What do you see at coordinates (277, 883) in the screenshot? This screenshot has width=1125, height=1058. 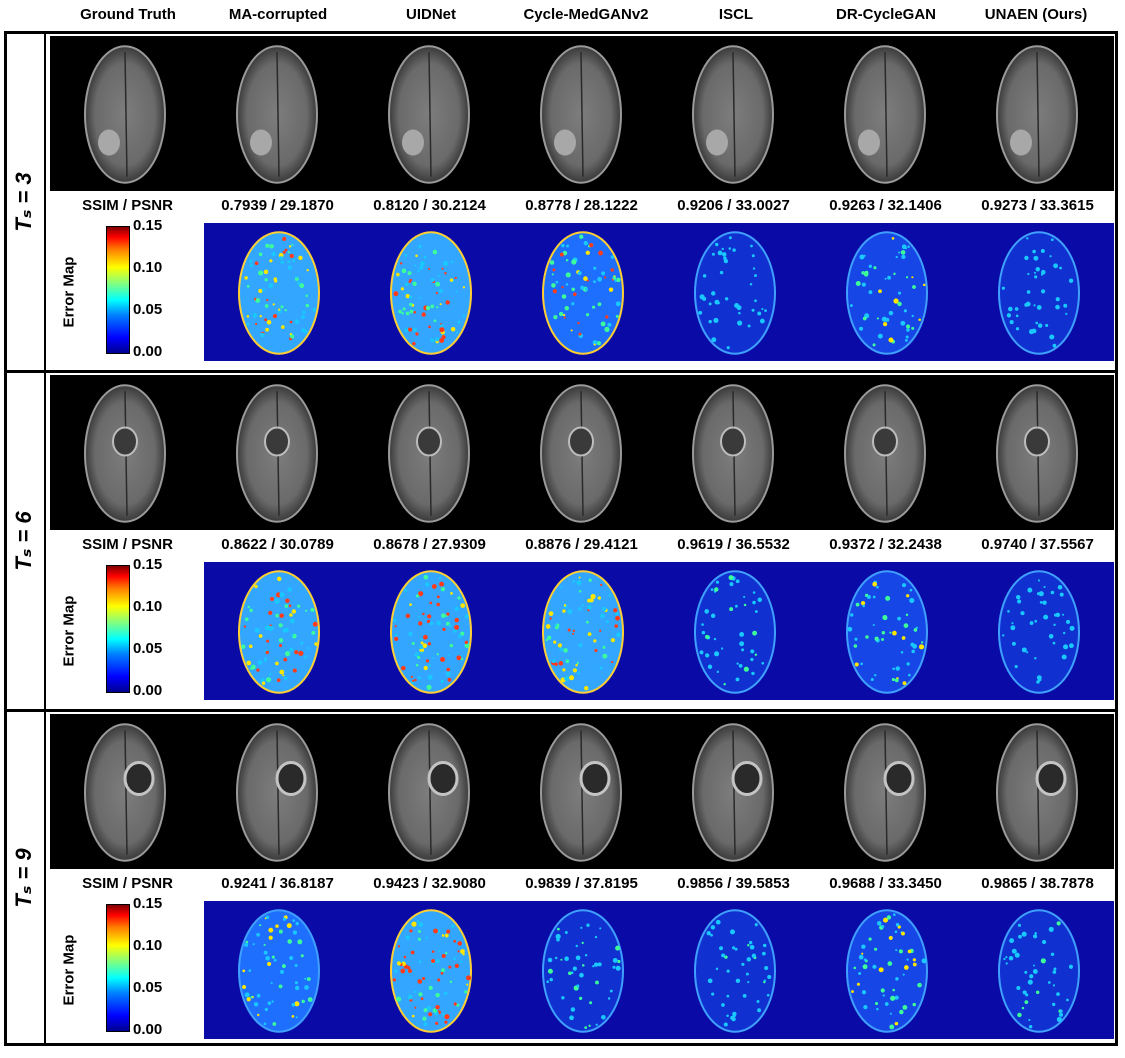 I see `metric-value: 0.9241 / 36.8187` at bounding box center [277, 883].